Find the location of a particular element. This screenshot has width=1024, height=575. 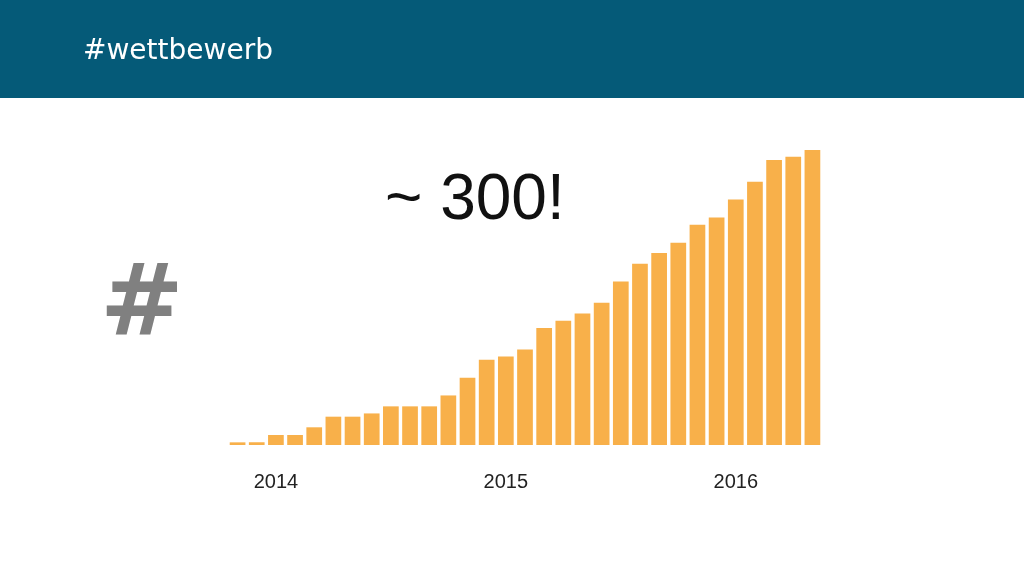

x-tick-label: 2016 is located at coordinates (736, 481).